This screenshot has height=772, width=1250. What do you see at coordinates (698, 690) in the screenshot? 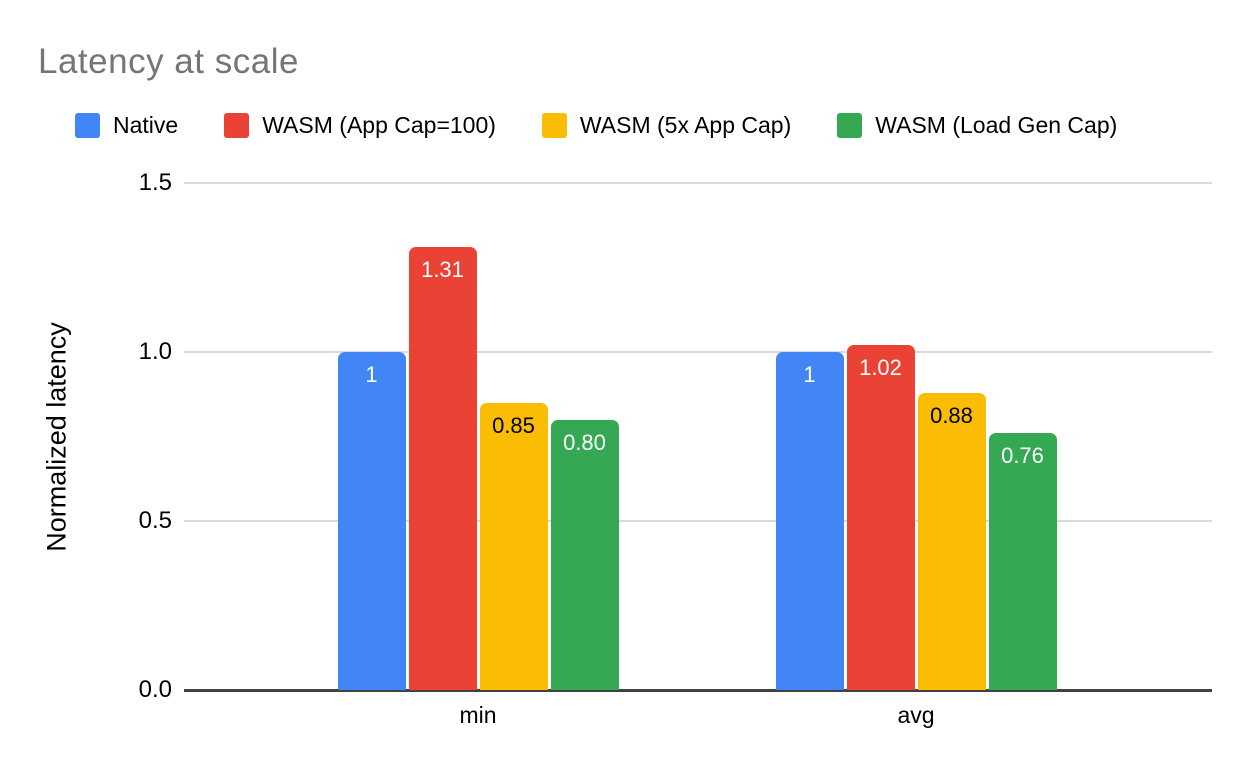
I see `x-axis-baseline` at bounding box center [698, 690].